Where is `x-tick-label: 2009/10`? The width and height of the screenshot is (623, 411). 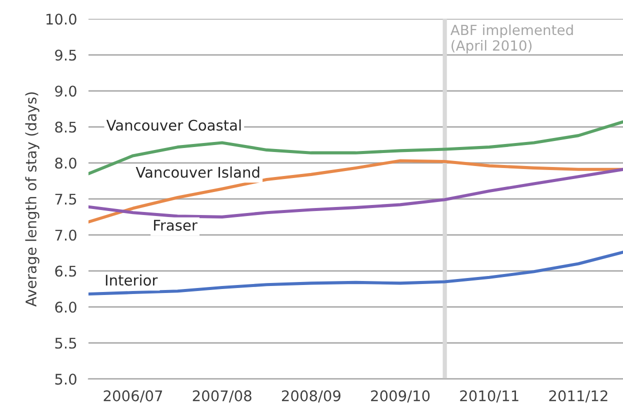 x-tick-label: 2009/10 is located at coordinates (400, 396).